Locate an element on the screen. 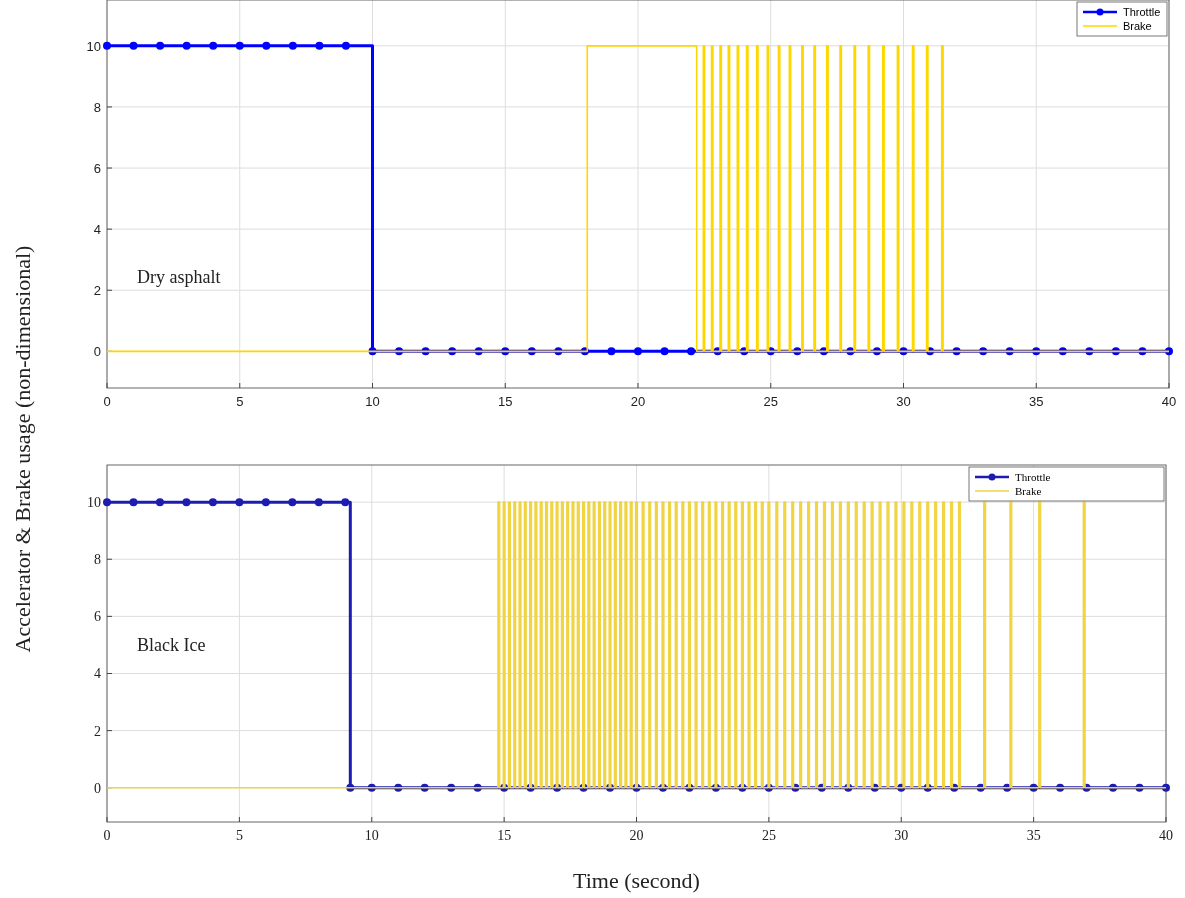  y-axis-title: Accelerator & Brake usage (non-dimensional) is located at coordinates (22, 449).